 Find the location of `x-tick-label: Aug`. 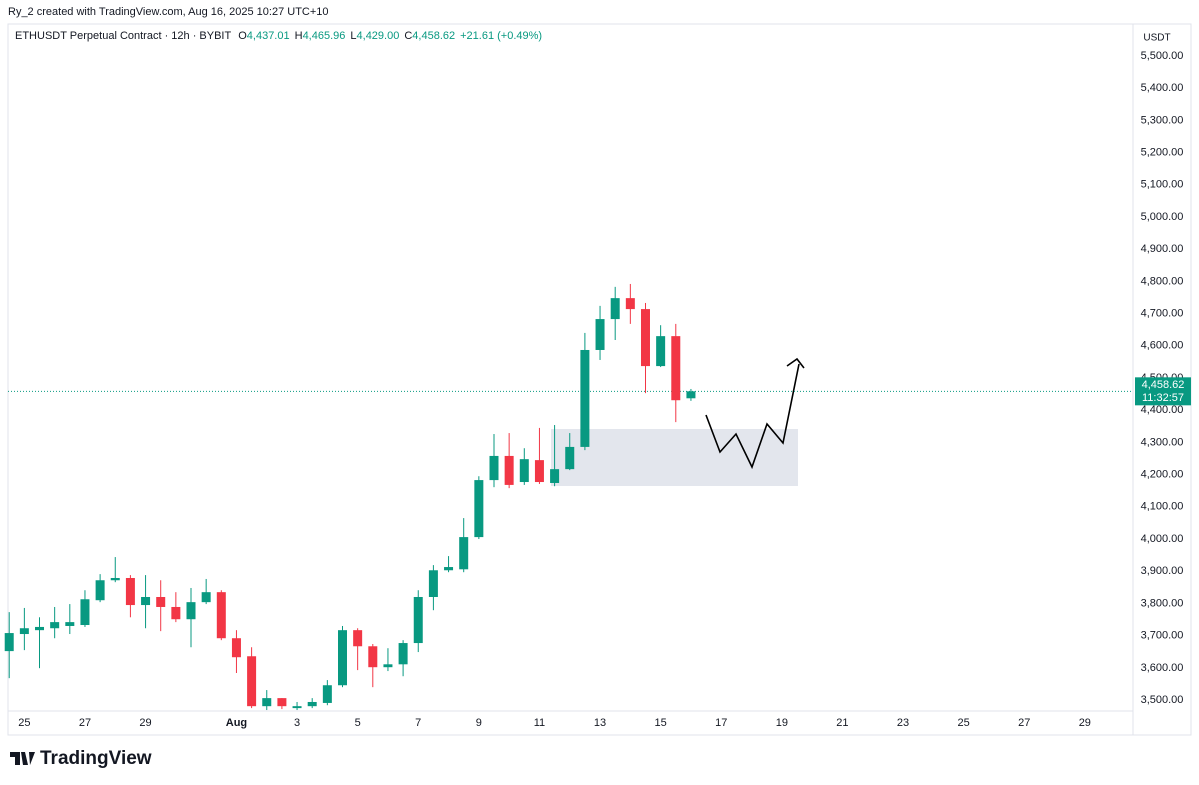

x-tick-label: Aug is located at coordinates (236, 723).